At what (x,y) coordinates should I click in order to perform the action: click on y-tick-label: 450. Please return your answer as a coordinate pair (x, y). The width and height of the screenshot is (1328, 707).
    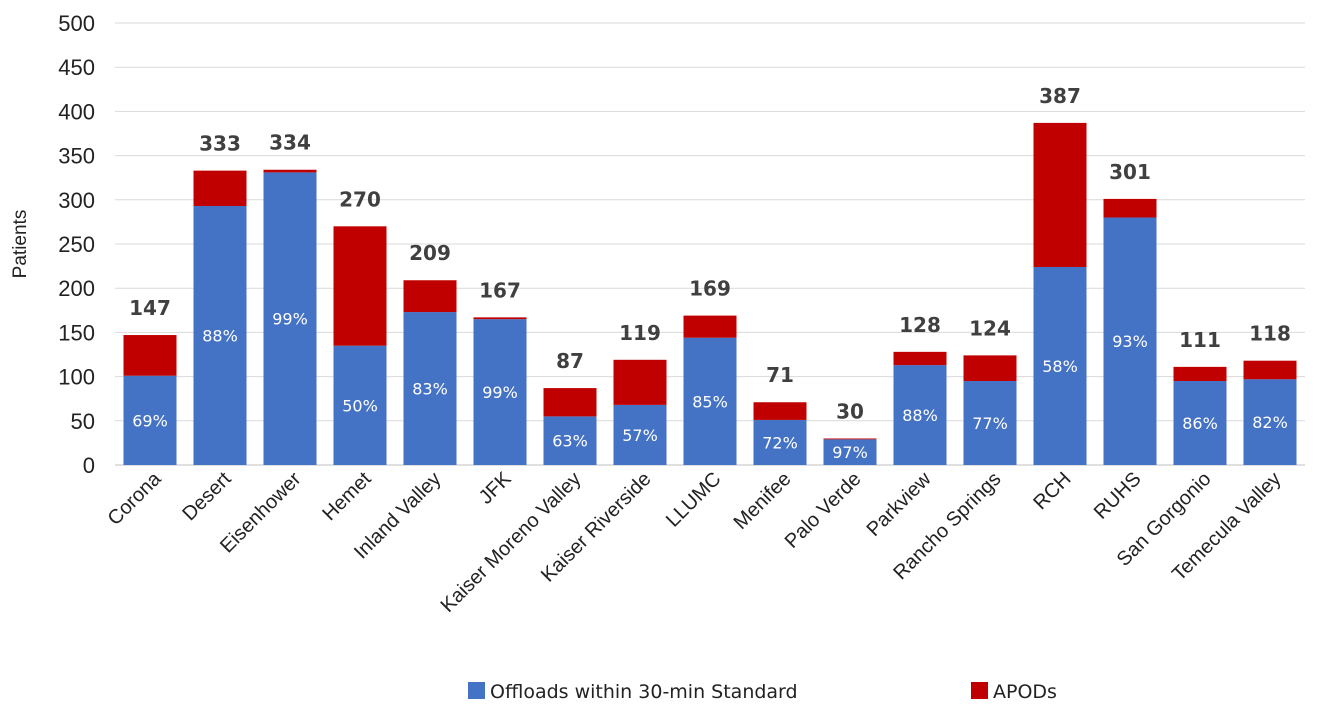
    Looking at the image, I should click on (76, 67).